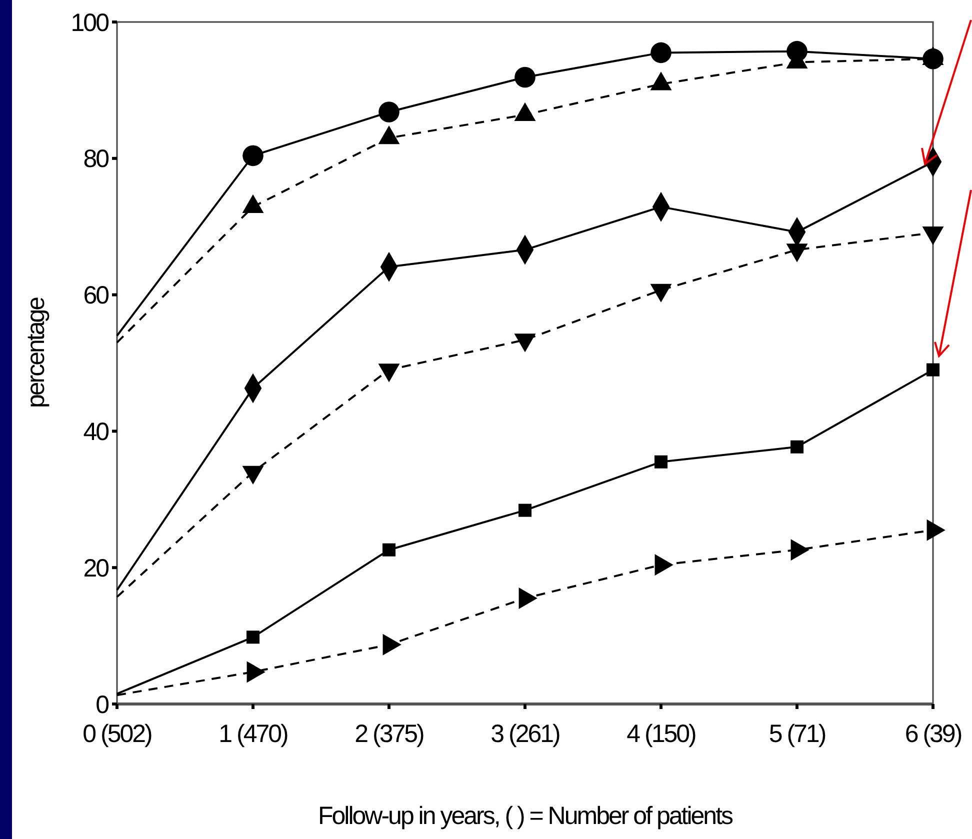  What do you see at coordinates (96, 432) in the screenshot?
I see `y-tick-label: 40` at bounding box center [96, 432].